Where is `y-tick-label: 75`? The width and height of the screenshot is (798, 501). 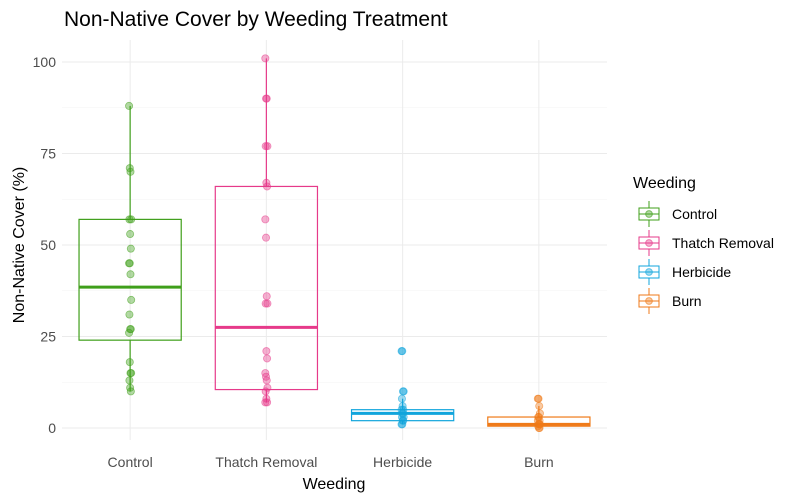
y-tick-label: 75 is located at coordinates (48, 154).